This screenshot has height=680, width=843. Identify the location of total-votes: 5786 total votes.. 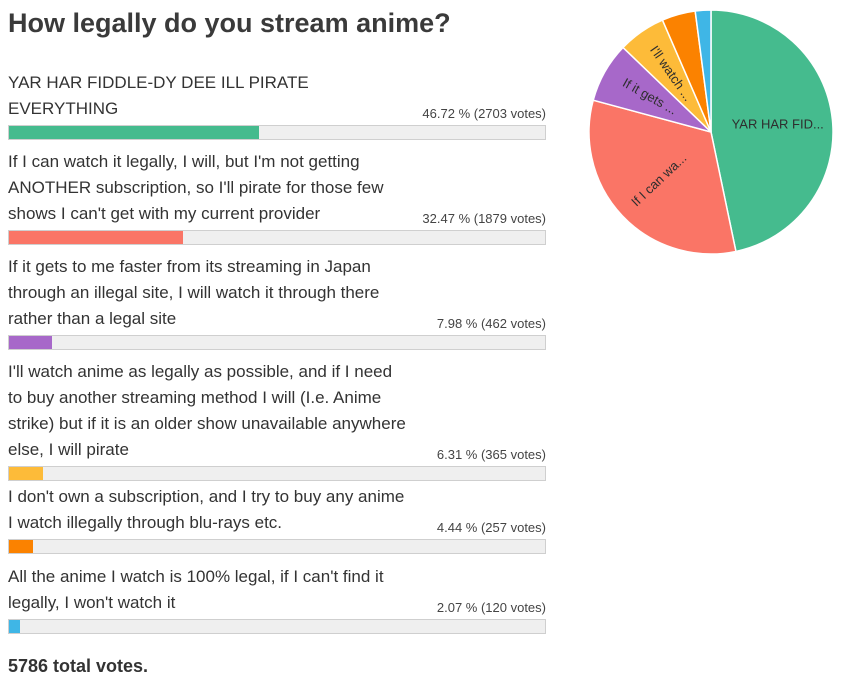
(78, 666).